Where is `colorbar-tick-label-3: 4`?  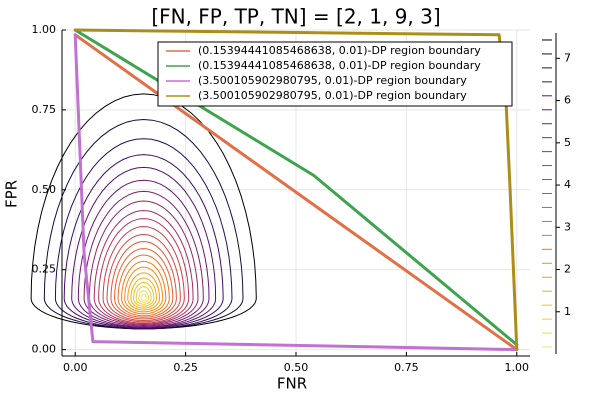
colorbar-tick-label-3: 4 is located at coordinates (567, 184).